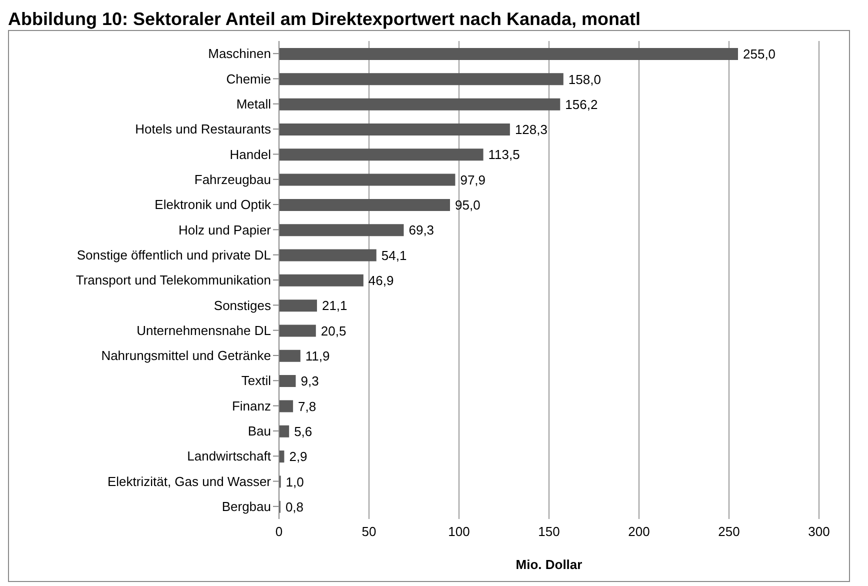  What do you see at coordinates (225, 230) in the screenshot?
I see `y-tick-label: Holz und Papier` at bounding box center [225, 230].